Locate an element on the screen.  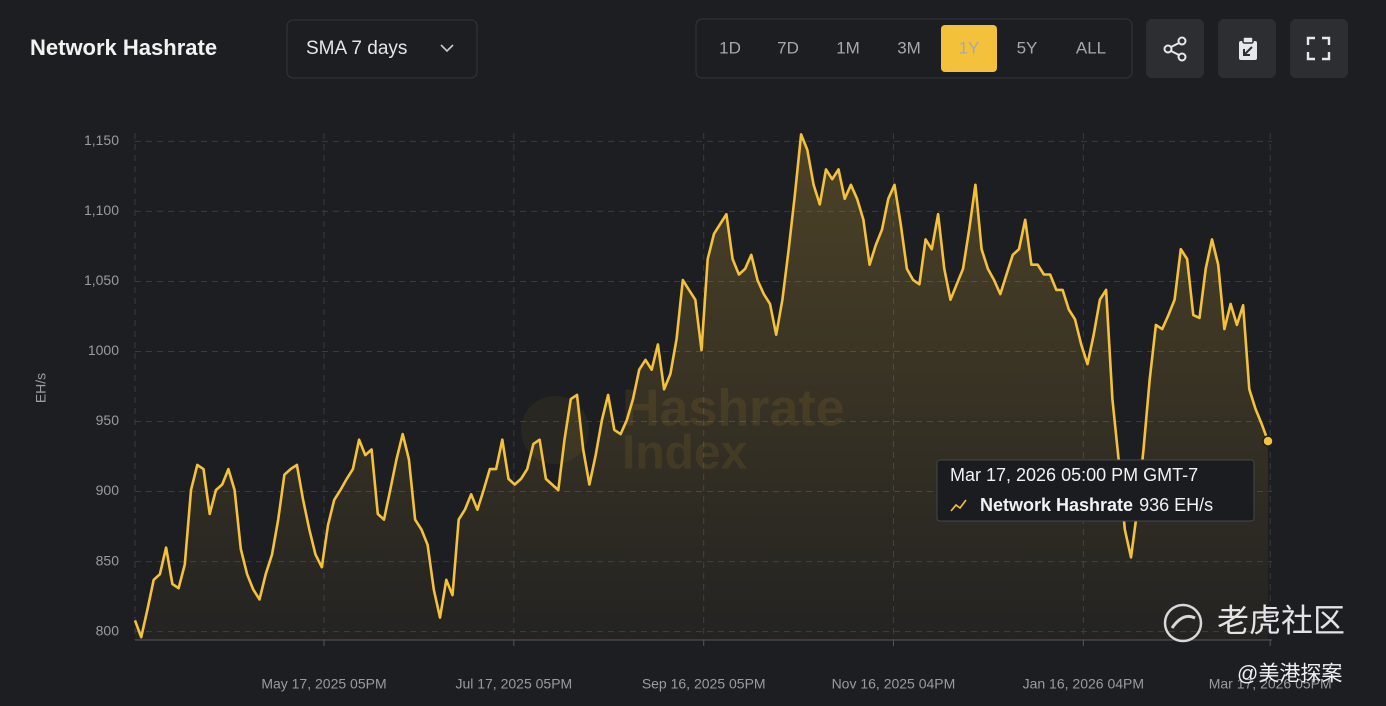
x-tick-label: Jul 17, 2025 05PM is located at coordinates (513, 684).